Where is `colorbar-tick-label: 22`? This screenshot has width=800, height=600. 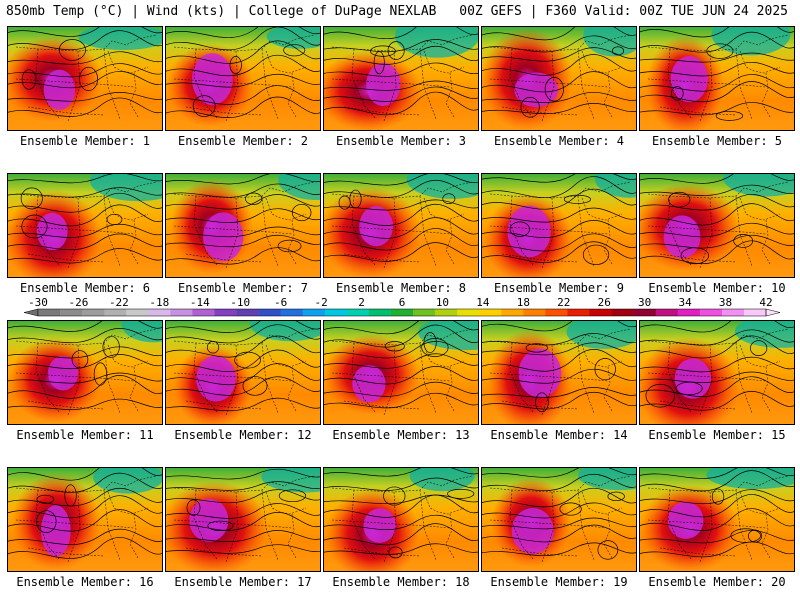
colorbar-tick-label: 22 is located at coordinates (563, 302).